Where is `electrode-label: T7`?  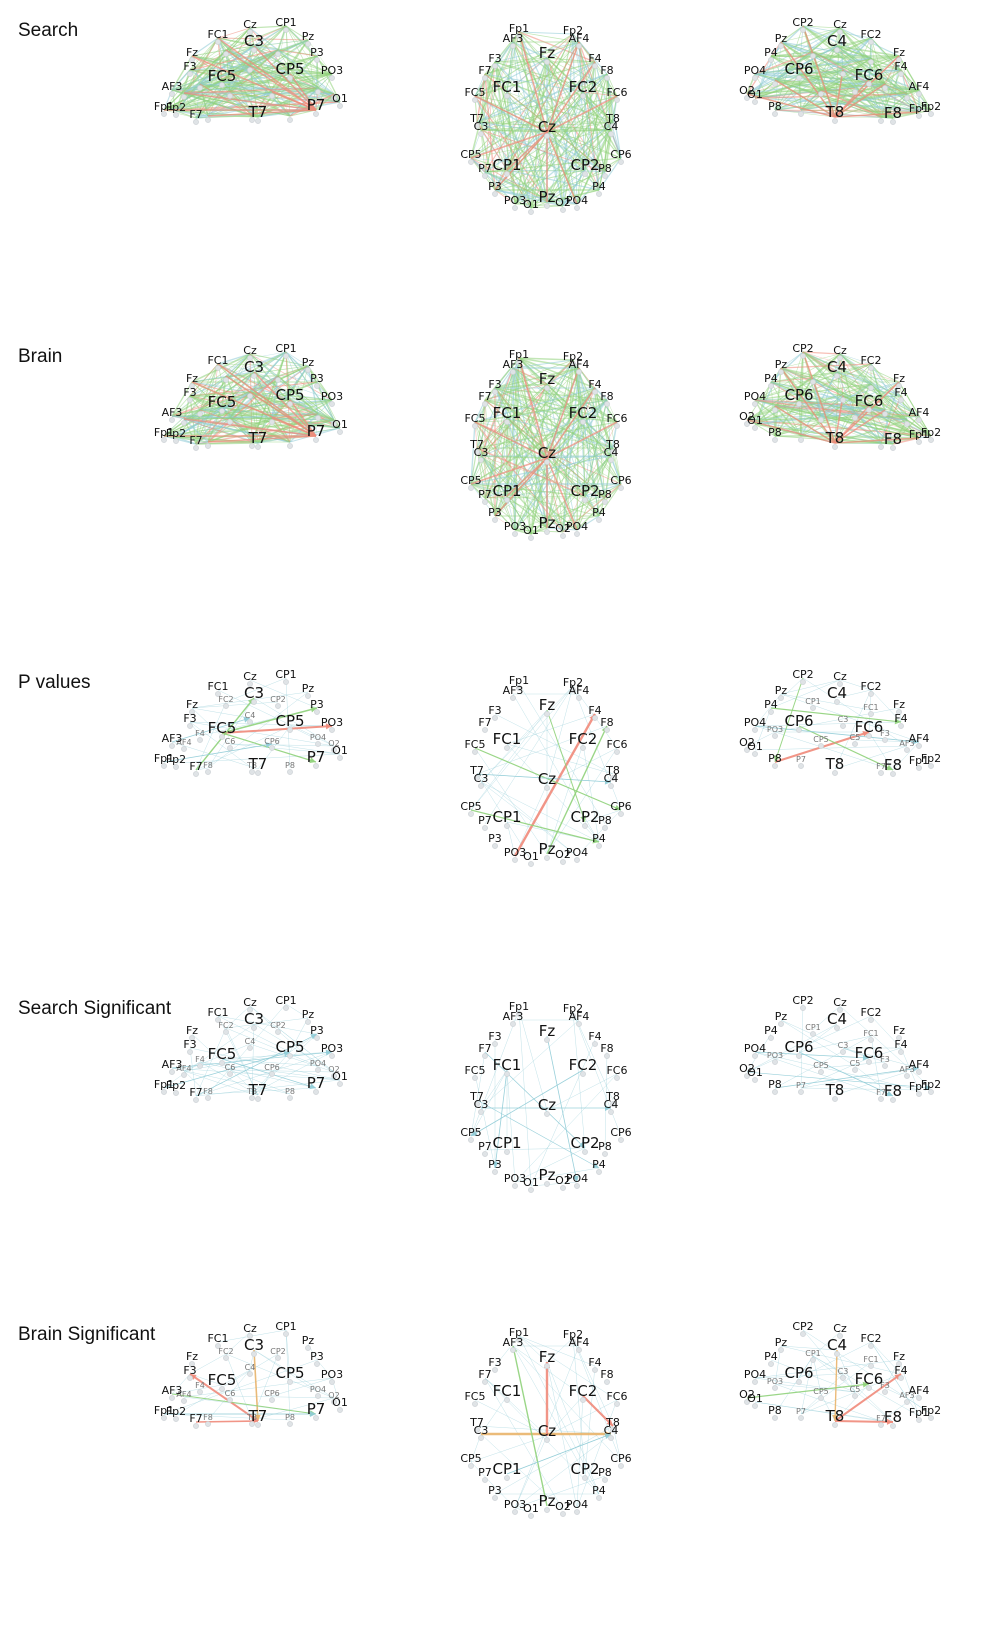
electrode-label: T7 is located at coordinates (476, 770).